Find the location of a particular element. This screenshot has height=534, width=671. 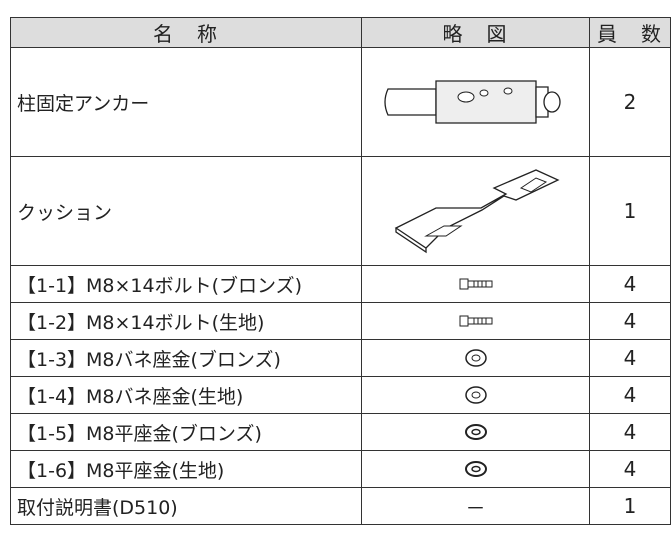

part-name: 柱固定アンカー is located at coordinates (186, 102).